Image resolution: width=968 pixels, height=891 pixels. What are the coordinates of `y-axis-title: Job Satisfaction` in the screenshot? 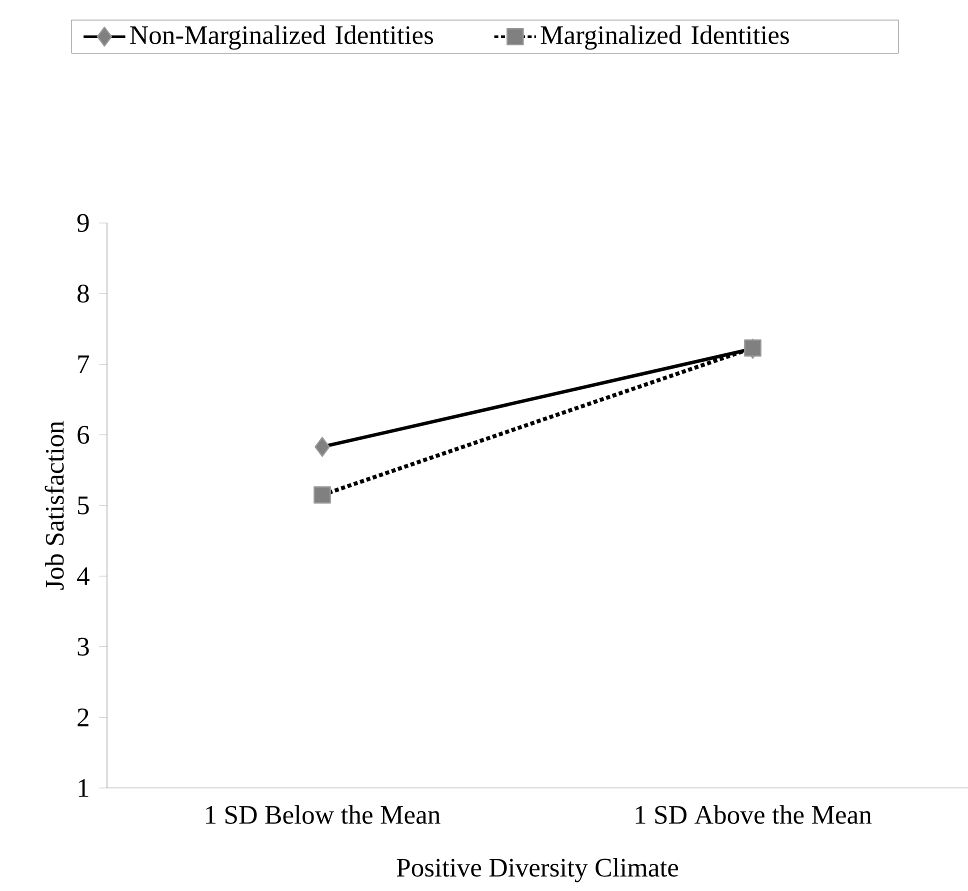 It's located at (54, 505).